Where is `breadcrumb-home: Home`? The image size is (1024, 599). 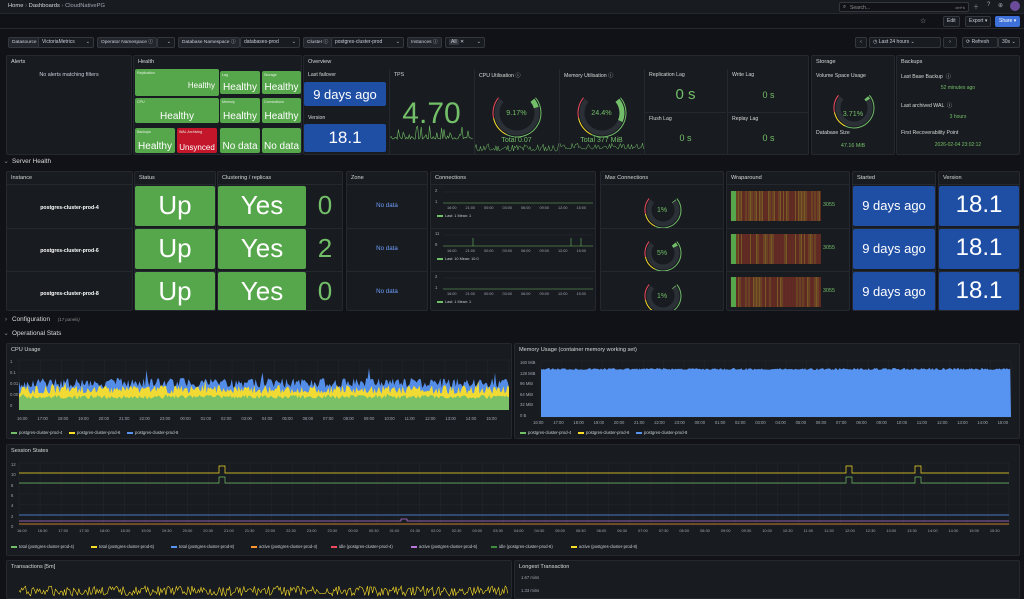
breadcrumb-home: Home is located at coordinates (16, 6).